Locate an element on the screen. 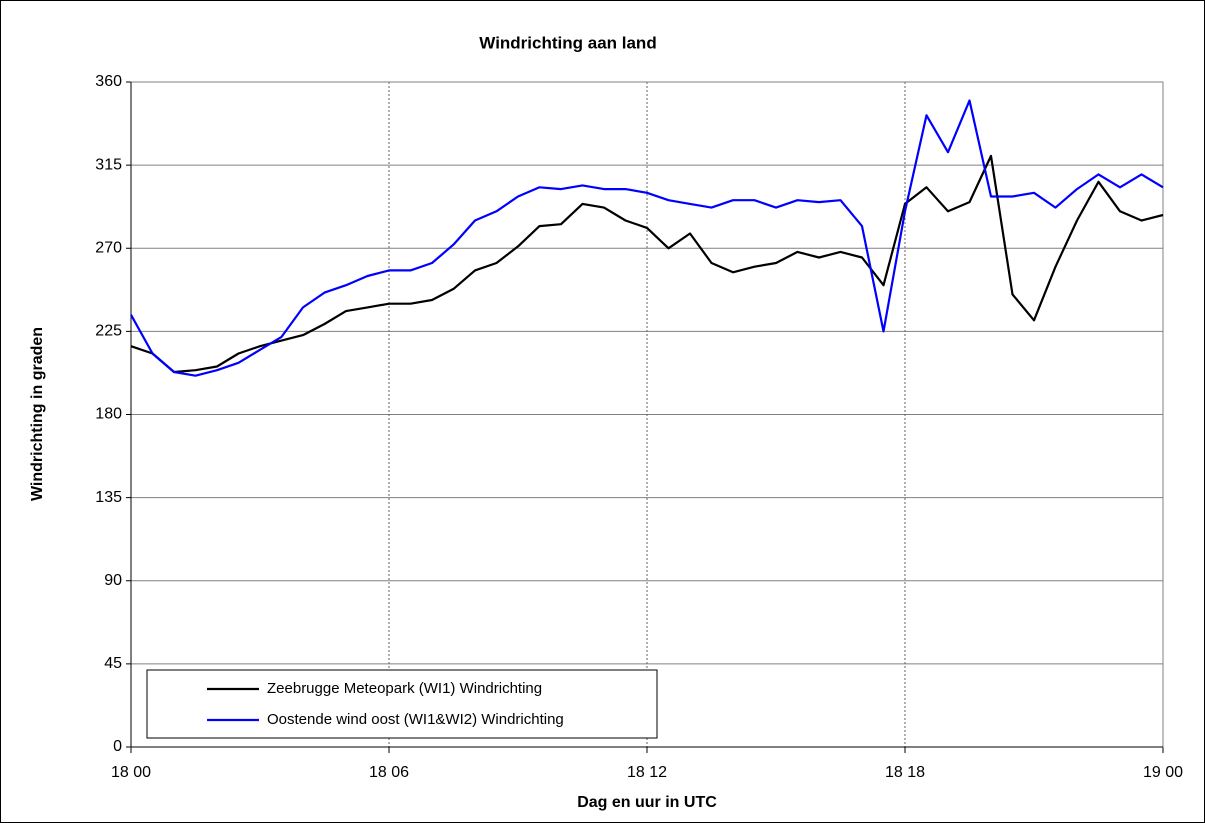 The height and width of the screenshot is (823, 1205). y-tick-label: 225 is located at coordinates (108, 331).